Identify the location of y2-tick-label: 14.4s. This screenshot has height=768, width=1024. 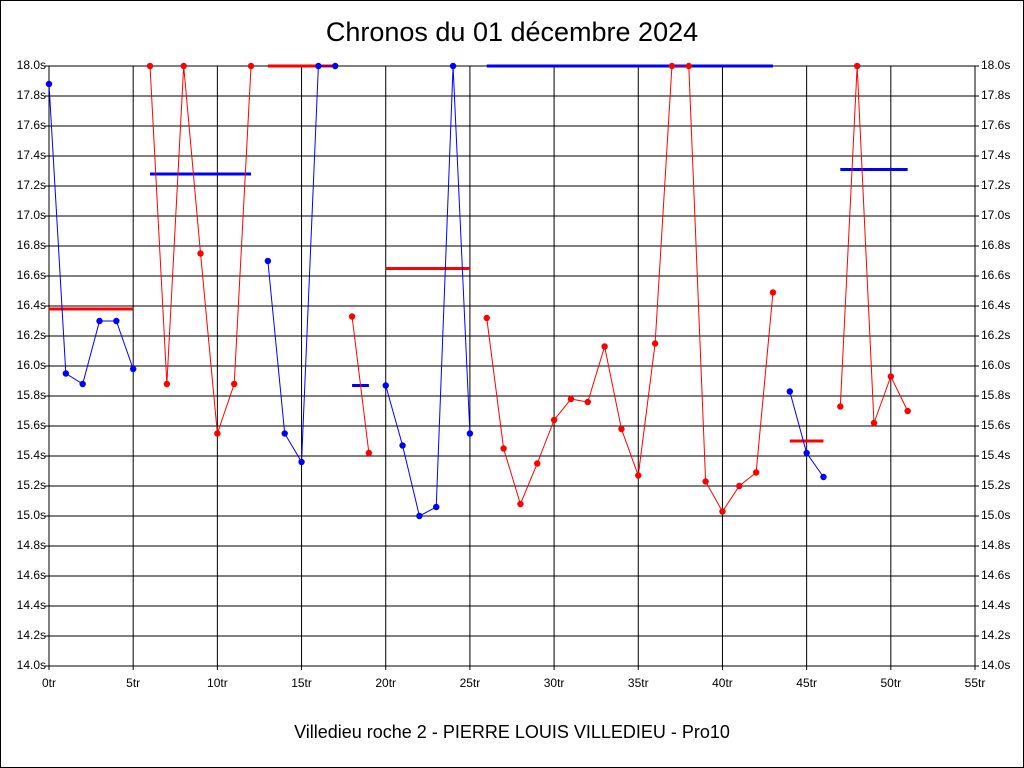
(995, 605).